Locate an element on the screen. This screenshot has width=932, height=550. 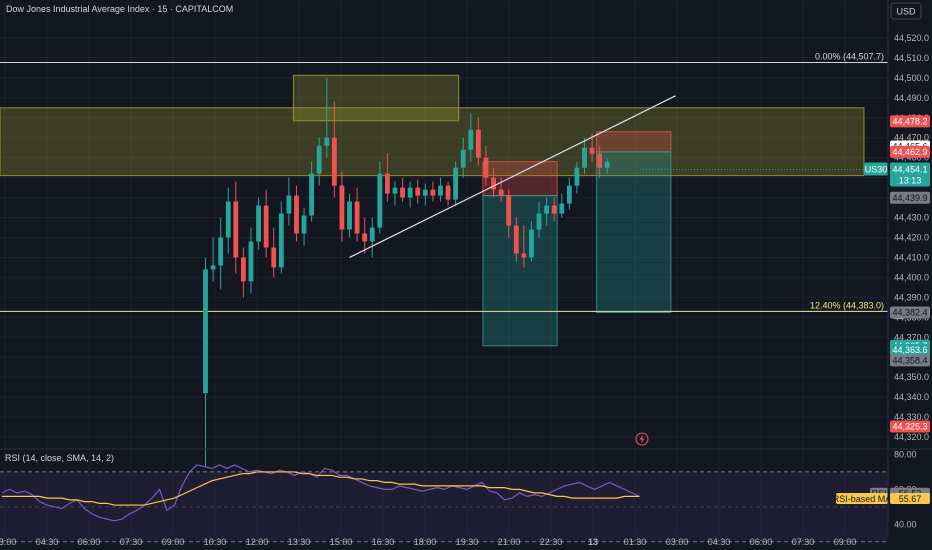
y-tick-label: 44,470.0 is located at coordinates (911, 138).